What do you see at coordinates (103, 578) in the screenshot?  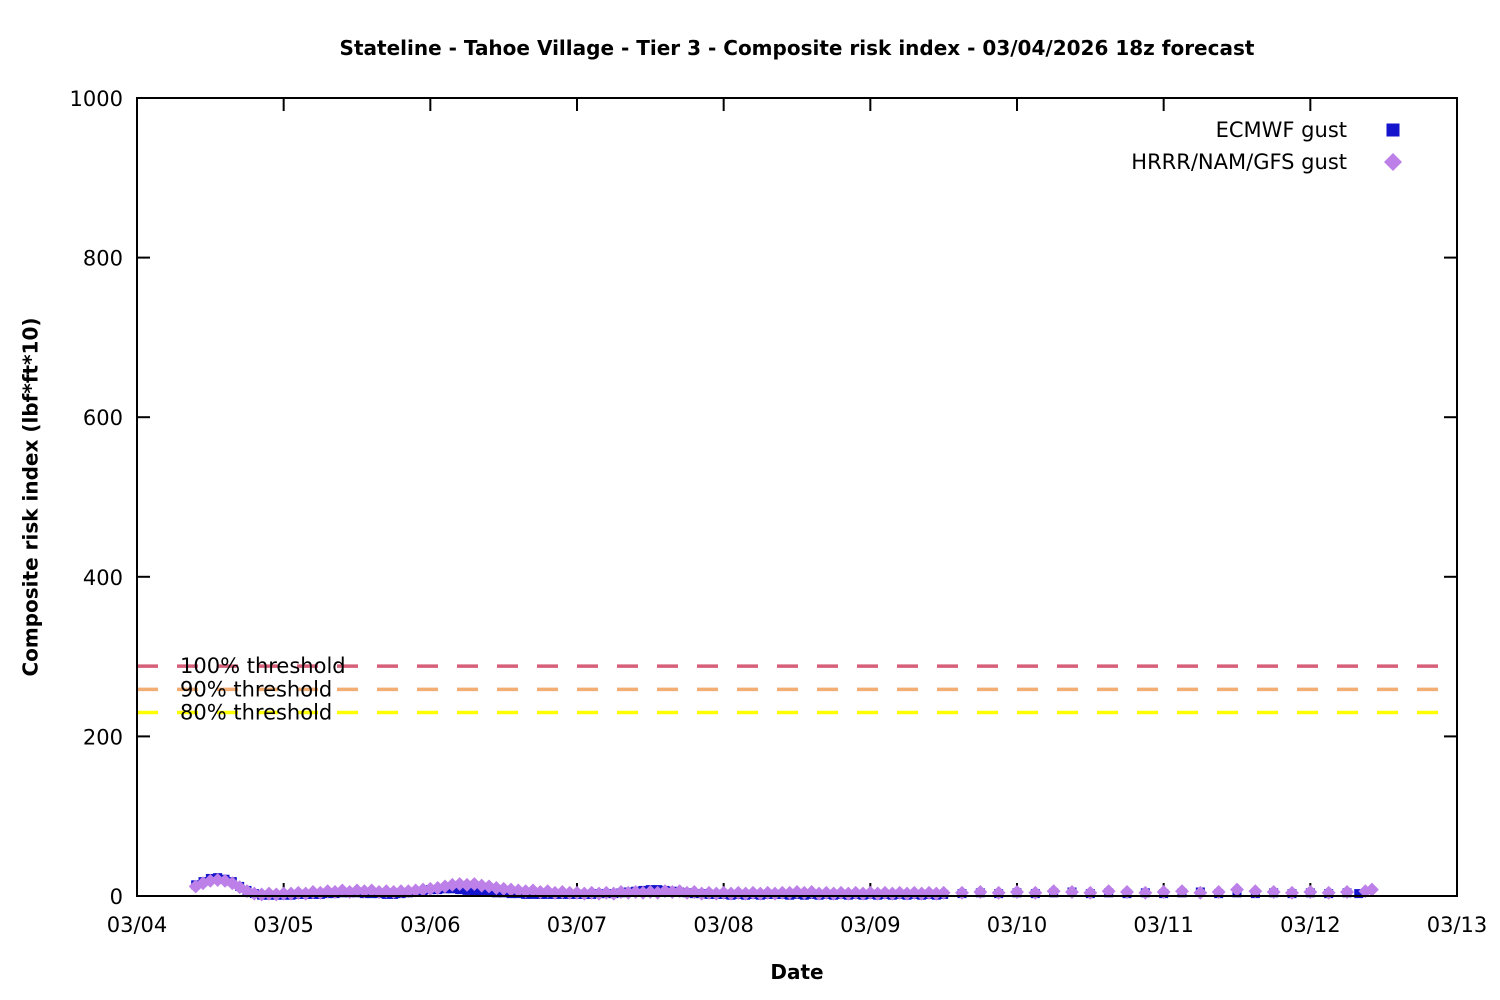 I see `y-tick-label: 400` at bounding box center [103, 578].